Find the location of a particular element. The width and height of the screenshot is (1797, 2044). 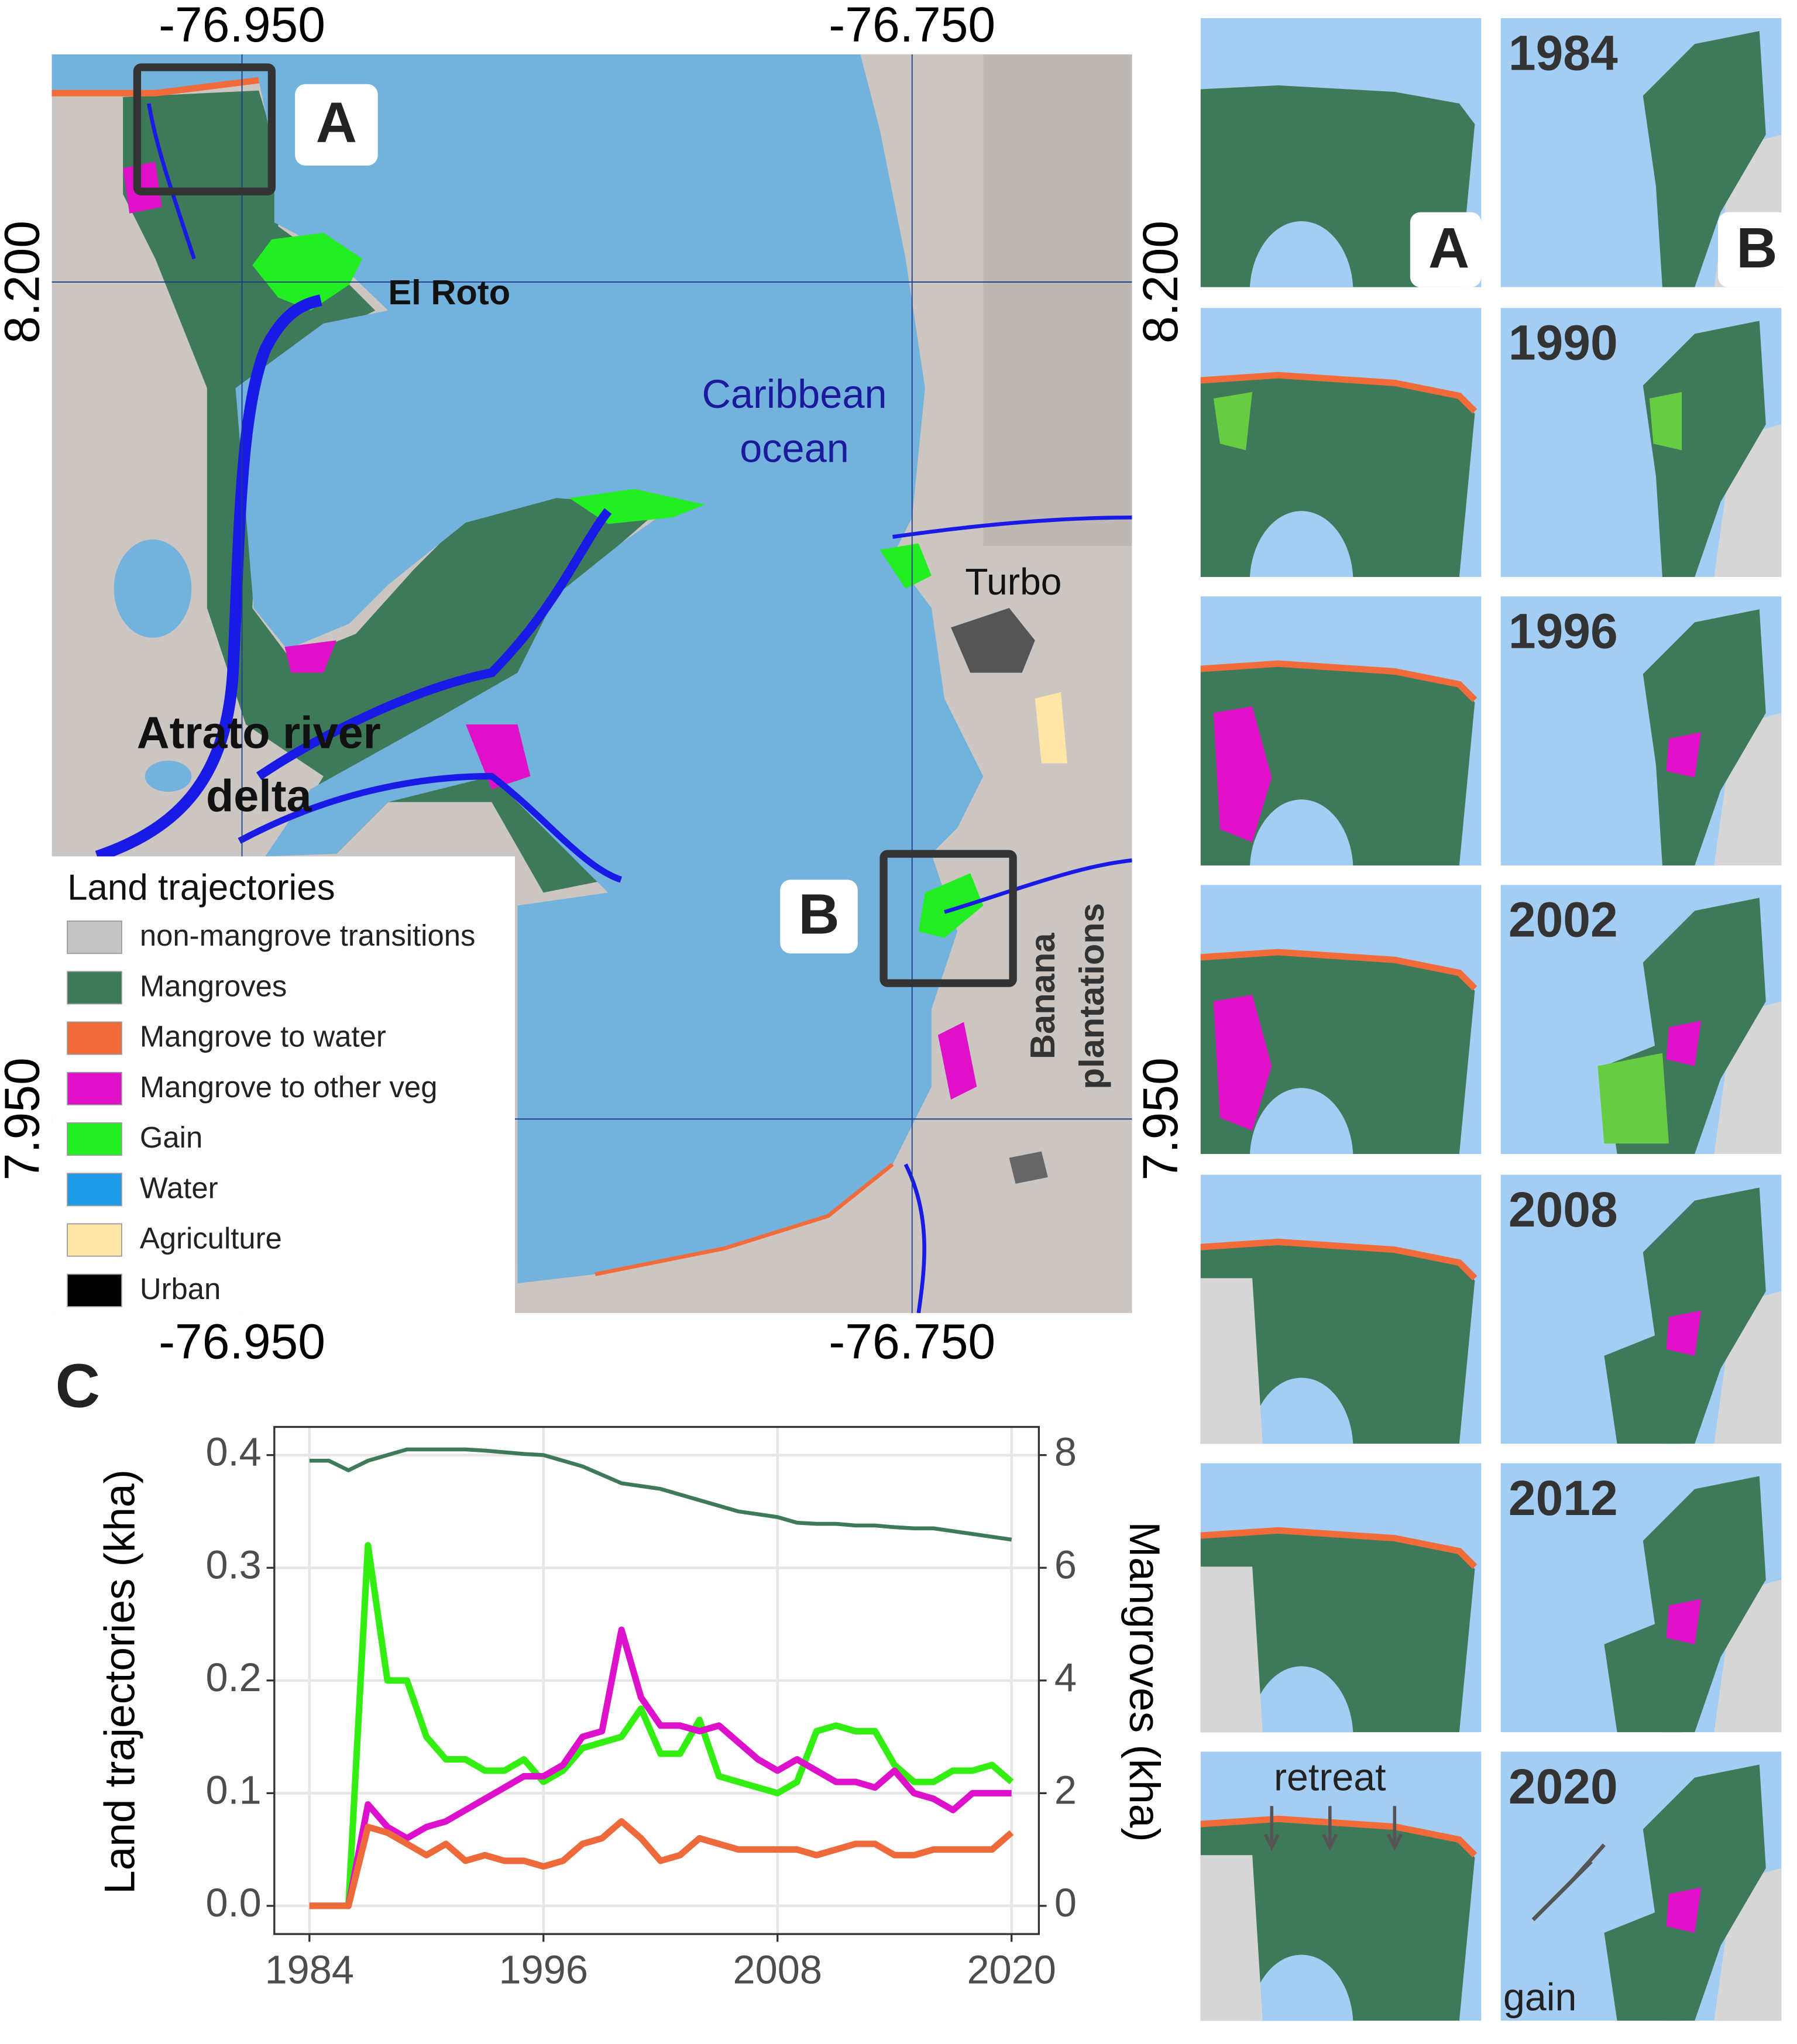

year-label: 2008 is located at coordinates (1563, 1210).